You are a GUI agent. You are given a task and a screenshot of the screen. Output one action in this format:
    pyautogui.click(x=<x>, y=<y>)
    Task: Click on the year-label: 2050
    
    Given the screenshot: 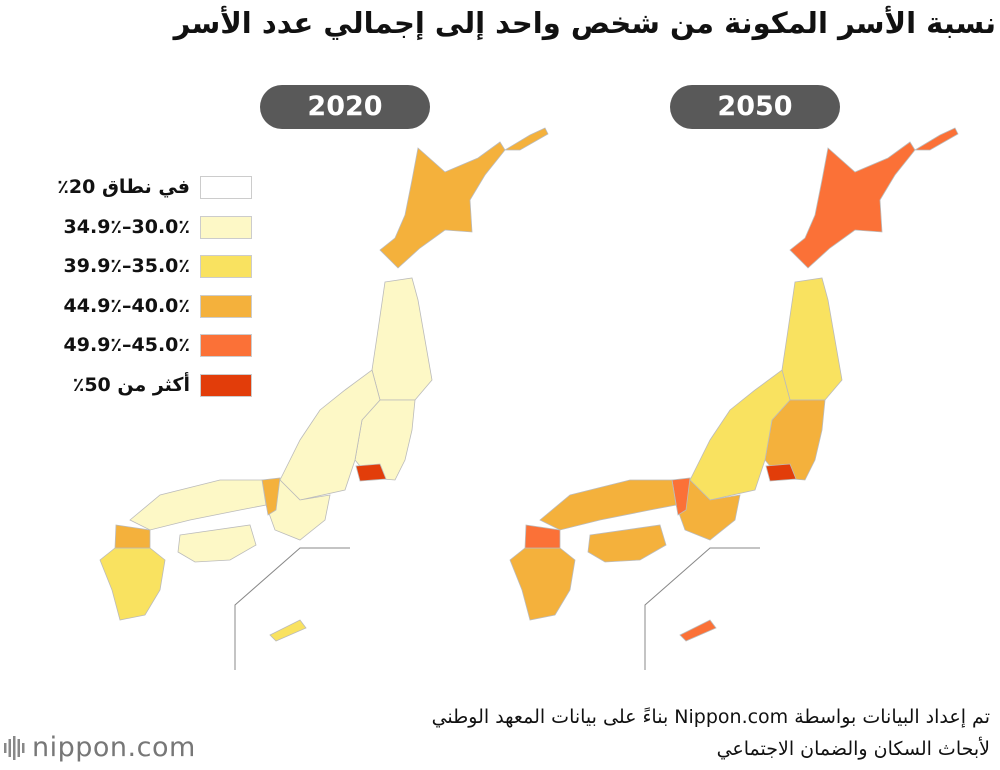 What is the action you would take?
    pyautogui.click(x=755, y=107)
    